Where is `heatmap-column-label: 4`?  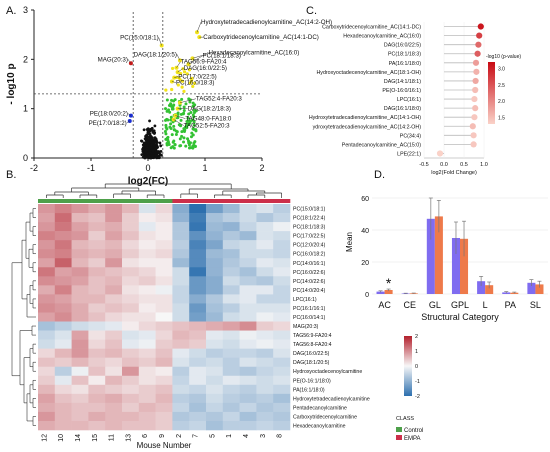 heatmap-column-label: 4 is located at coordinates (246, 436).